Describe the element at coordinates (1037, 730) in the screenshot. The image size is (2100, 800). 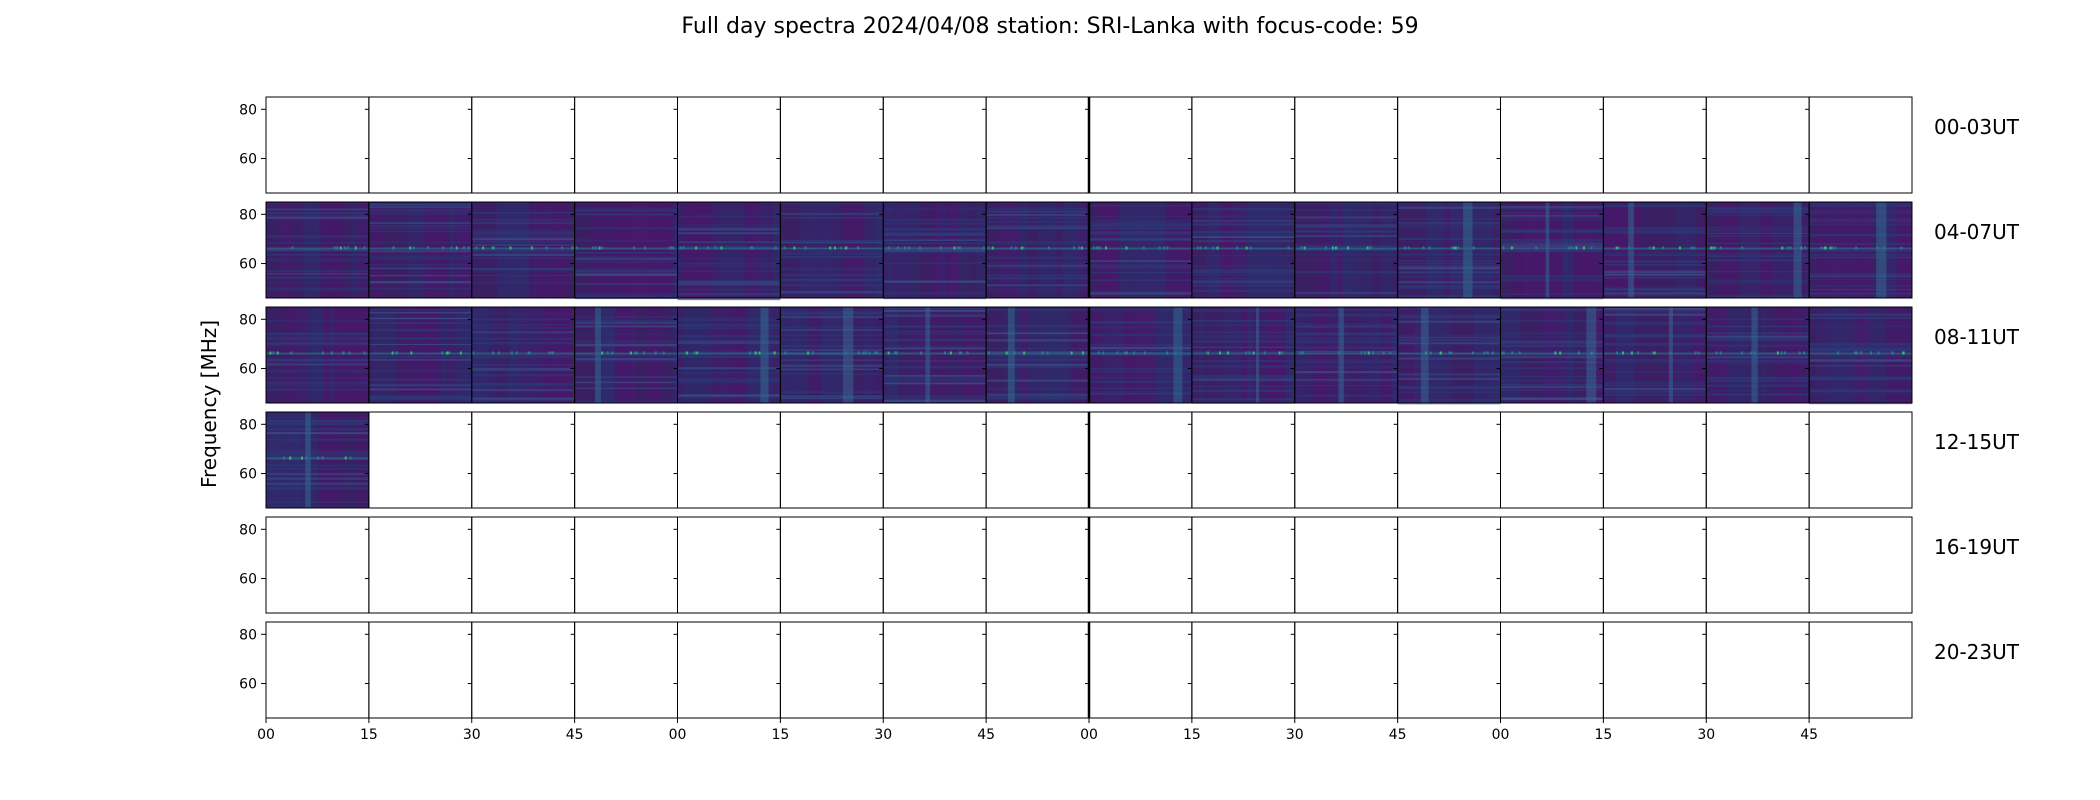
I see `x-axis-ticks: 00 15 30 45 00 15 30 45 00 15 30 45 00 15 30 45` at that location.